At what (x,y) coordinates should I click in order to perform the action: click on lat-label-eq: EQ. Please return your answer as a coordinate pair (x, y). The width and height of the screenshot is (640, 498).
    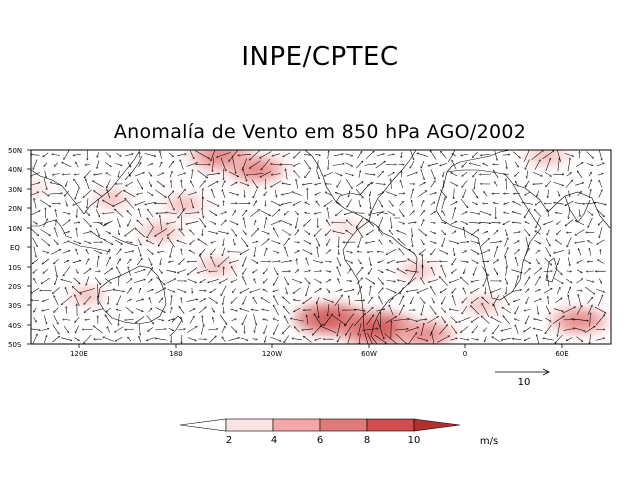
    Looking at the image, I should click on (15, 248).